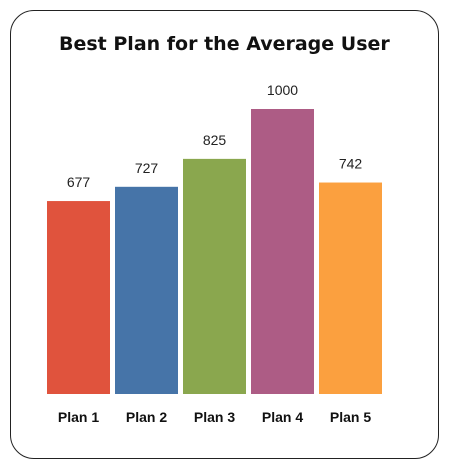  What do you see at coordinates (224, 44) in the screenshot?
I see `chart-title: Best Plan for the Average User` at bounding box center [224, 44].